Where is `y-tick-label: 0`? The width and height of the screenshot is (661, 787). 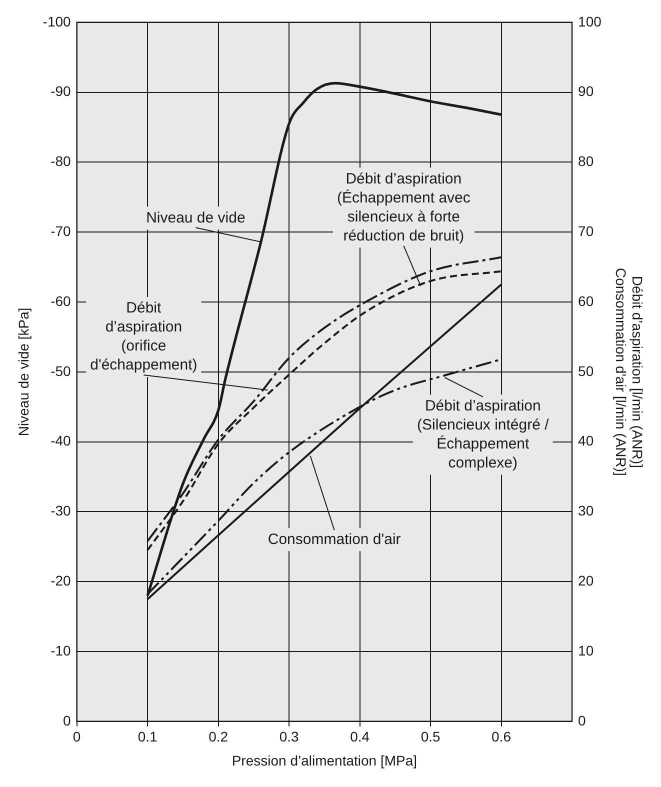 y-tick-label: 0 is located at coordinates (67, 720).